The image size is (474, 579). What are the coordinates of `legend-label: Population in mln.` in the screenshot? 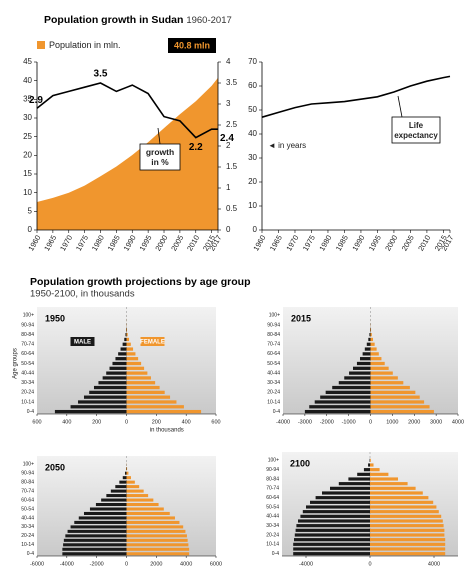 It's located at (85, 45).